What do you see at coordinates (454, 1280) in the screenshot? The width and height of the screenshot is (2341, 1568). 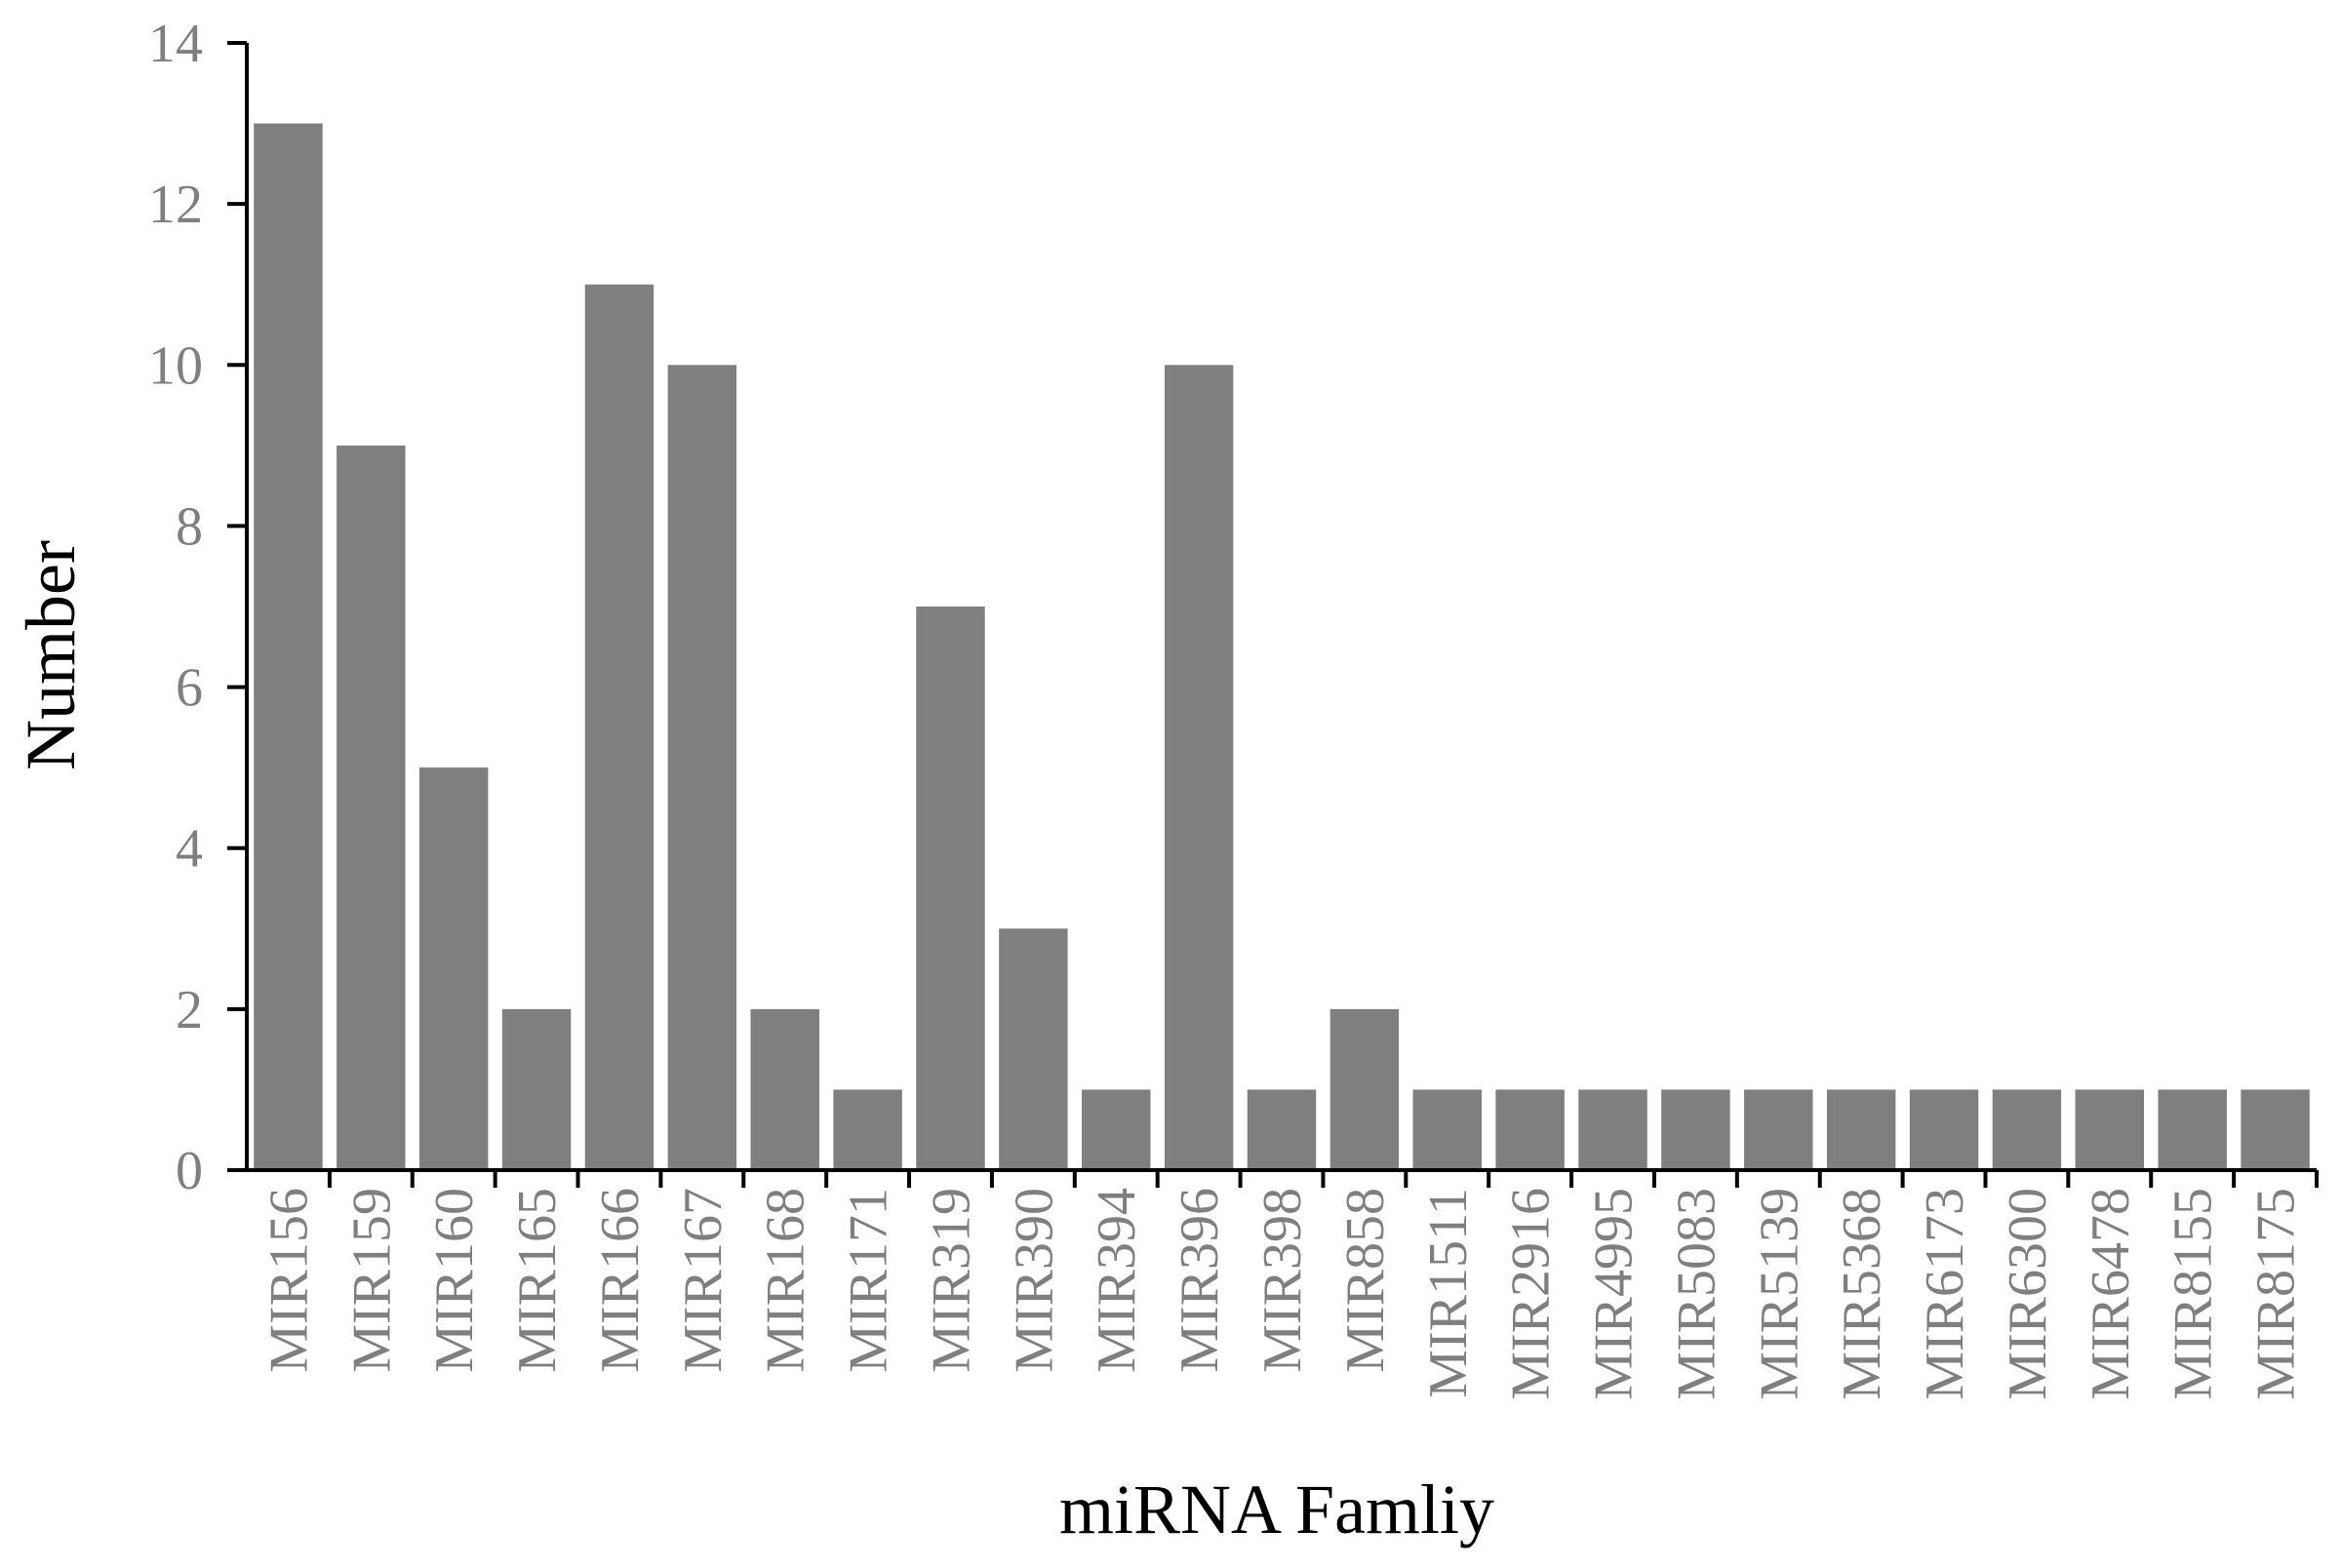 I see `x-tick-label: MIR160` at bounding box center [454, 1280].